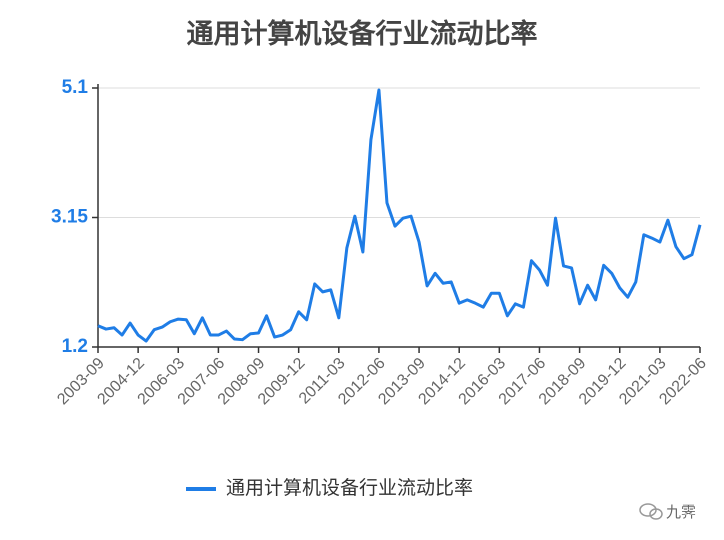  What do you see at coordinates (349, 488) in the screenshot?
I see `legend-label: 通用计算机设备行业流动比率` at bounding box center [349, 488].